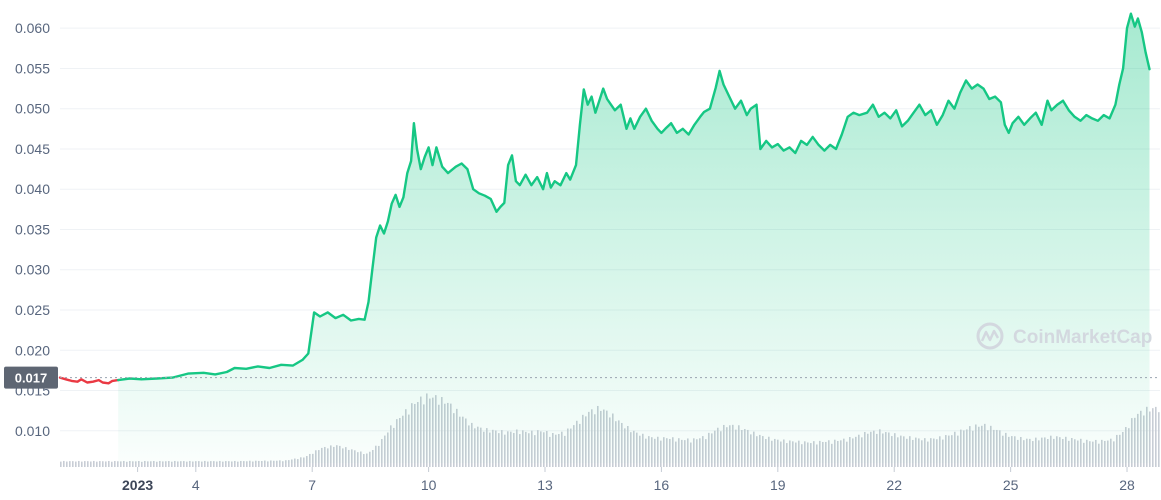 Image resolution: width=1161 pixels, height=500 pixels. Describe the element at coordinates (778, 485) in the screenshot. I see `x-tick-6: 19` at that location.